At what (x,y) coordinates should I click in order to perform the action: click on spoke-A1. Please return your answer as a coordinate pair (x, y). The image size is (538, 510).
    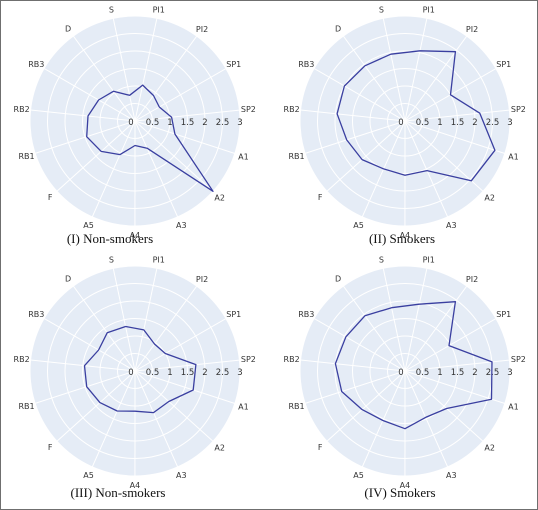
    Looking at the image, I should click on (454, 137).